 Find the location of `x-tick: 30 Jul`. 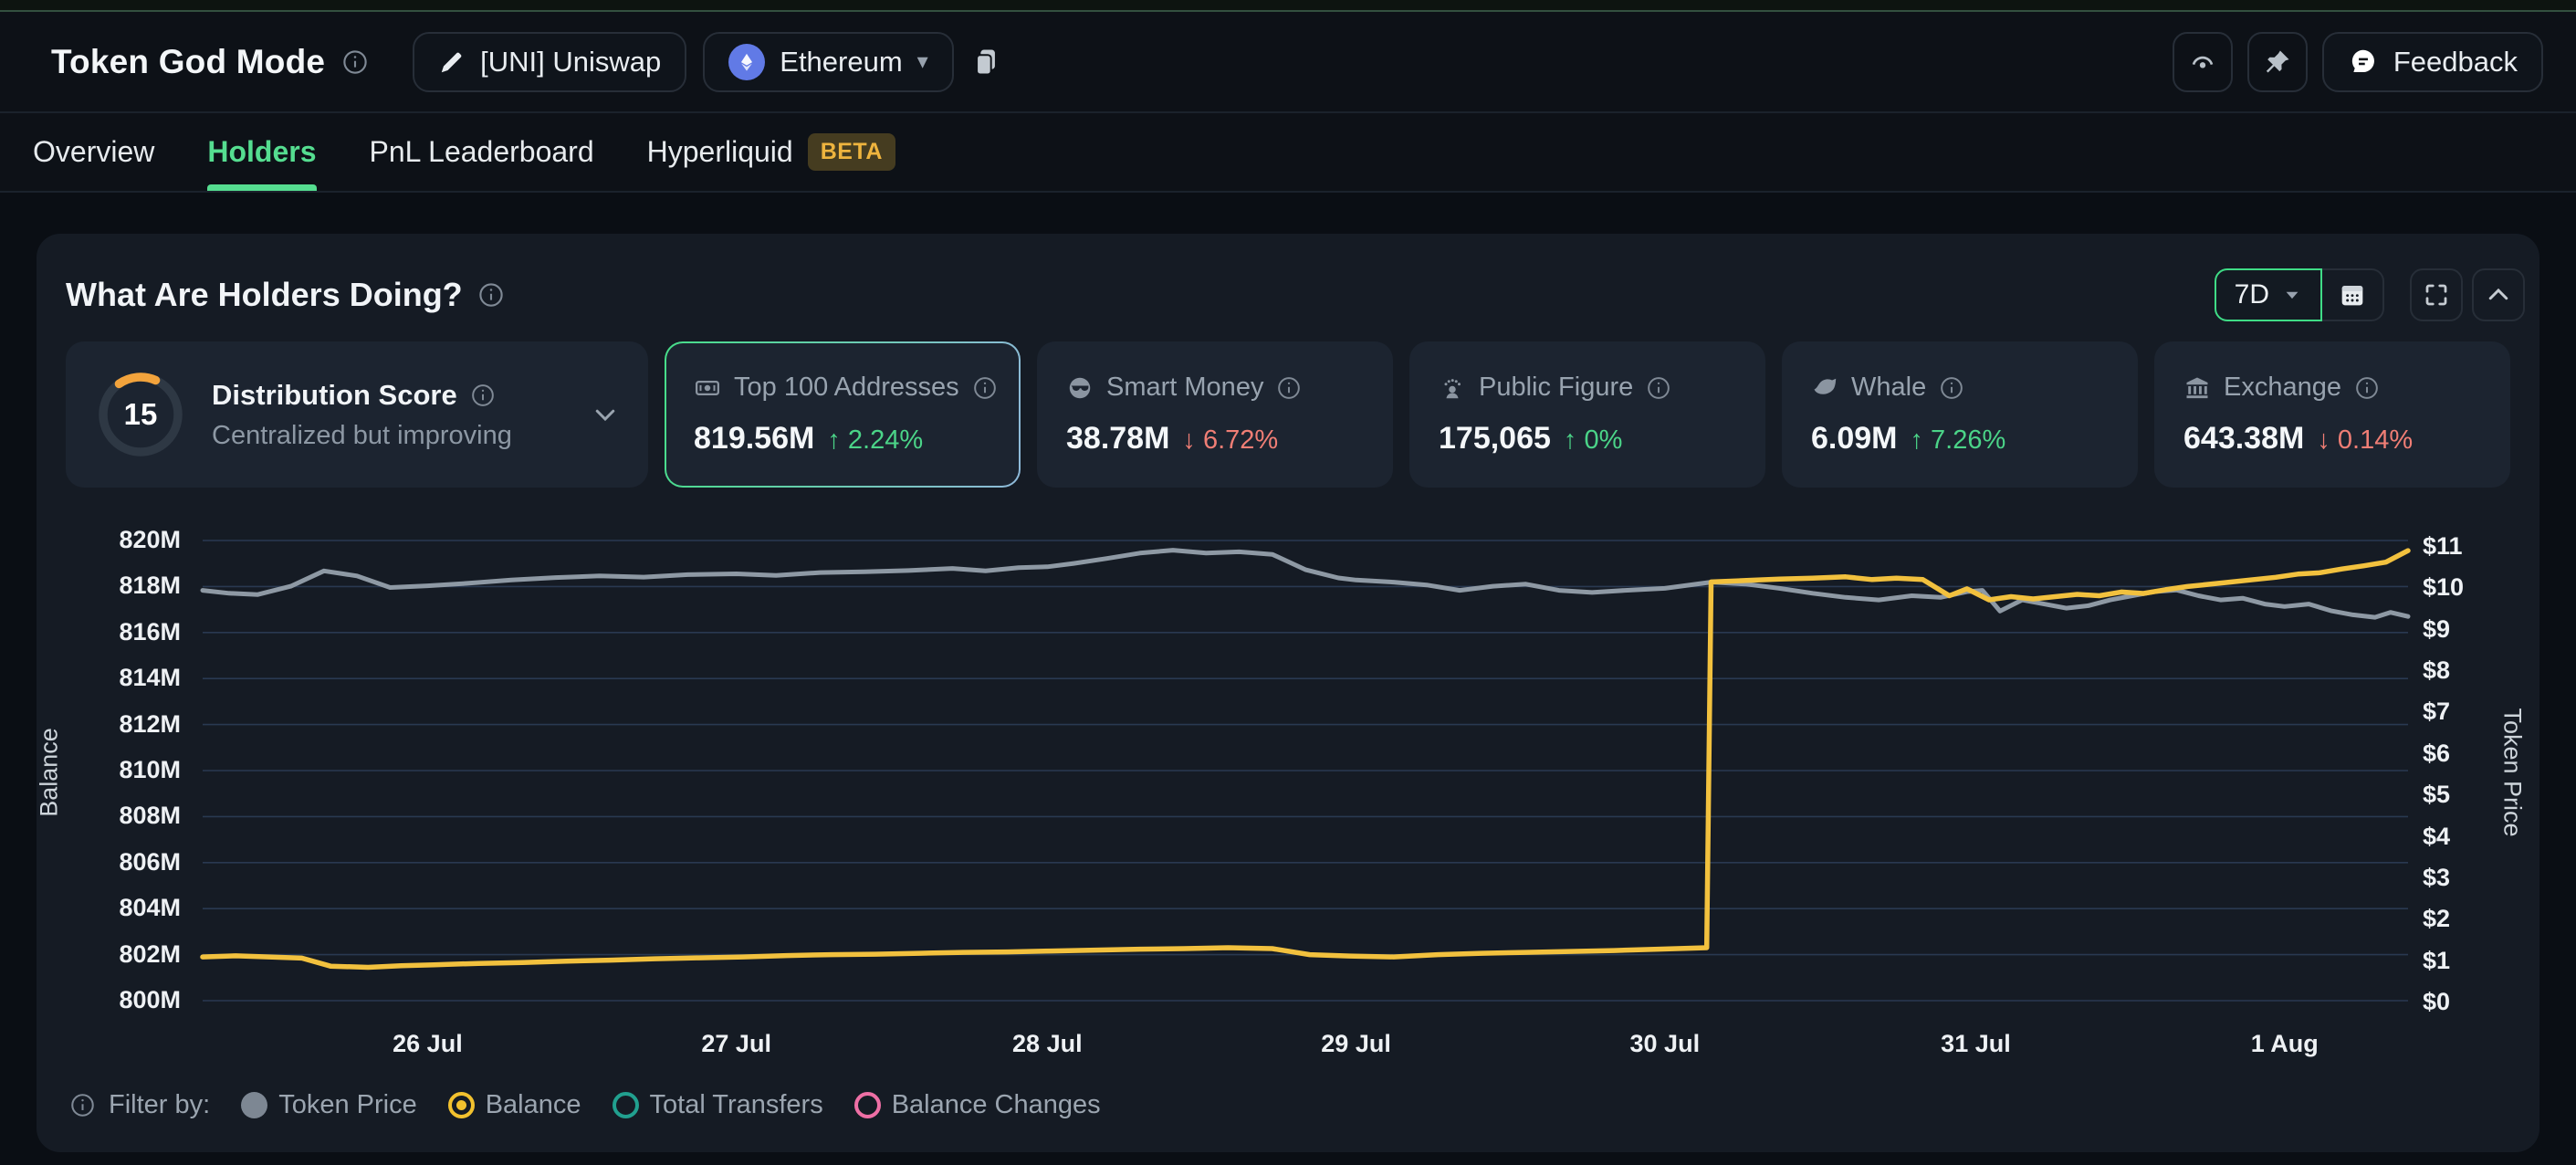

x-tick: 30 Jul is located at coordinates (1665, 1043).